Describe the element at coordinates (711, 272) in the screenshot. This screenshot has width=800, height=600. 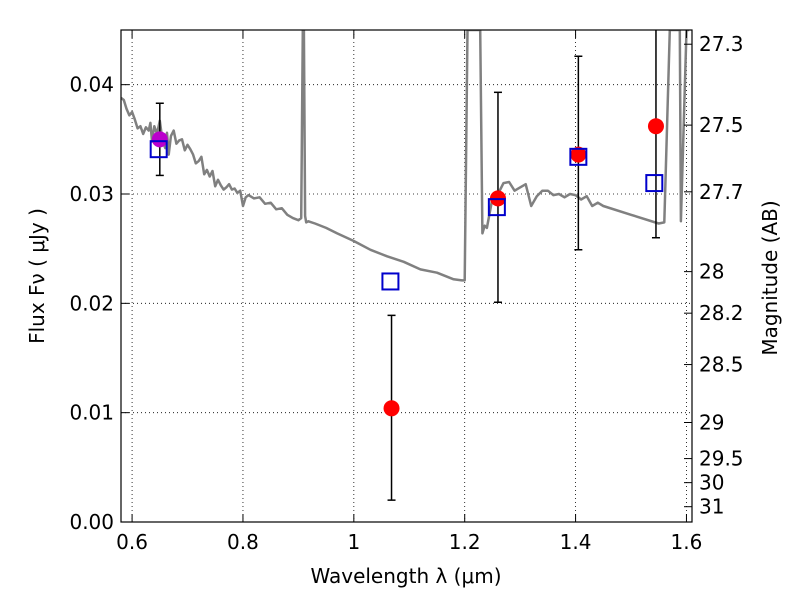
I see `right-tick-label: 28` at that location.